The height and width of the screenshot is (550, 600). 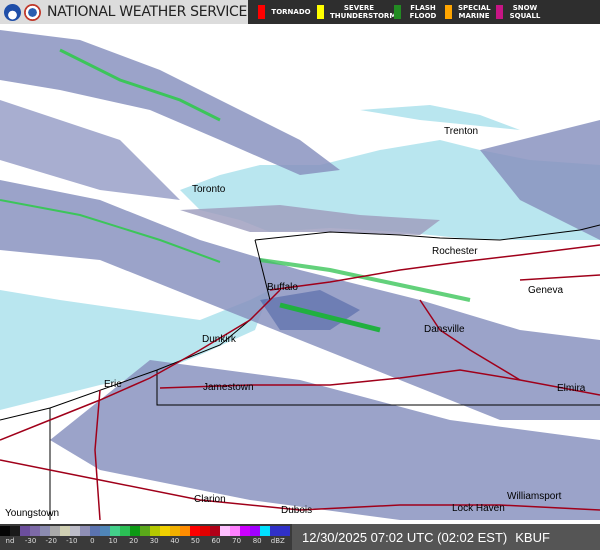 I want to click on city-label-rochester: Rochester, so click(x=455, y=251).